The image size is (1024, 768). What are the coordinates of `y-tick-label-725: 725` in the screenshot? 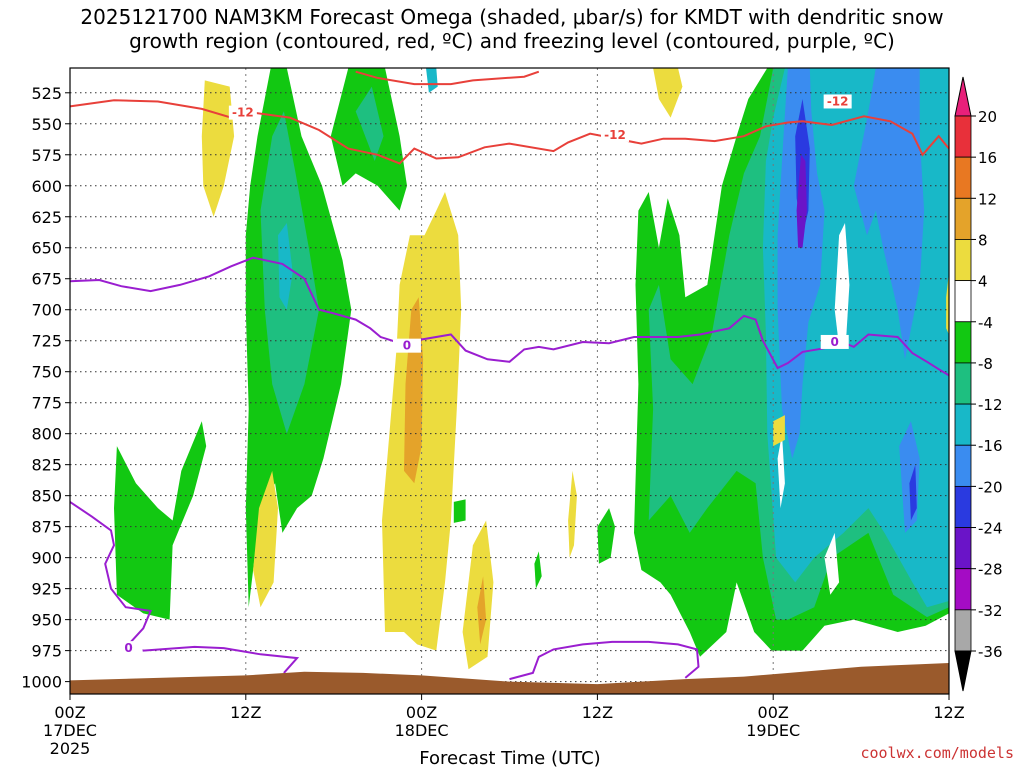 It's located at (46, 341).